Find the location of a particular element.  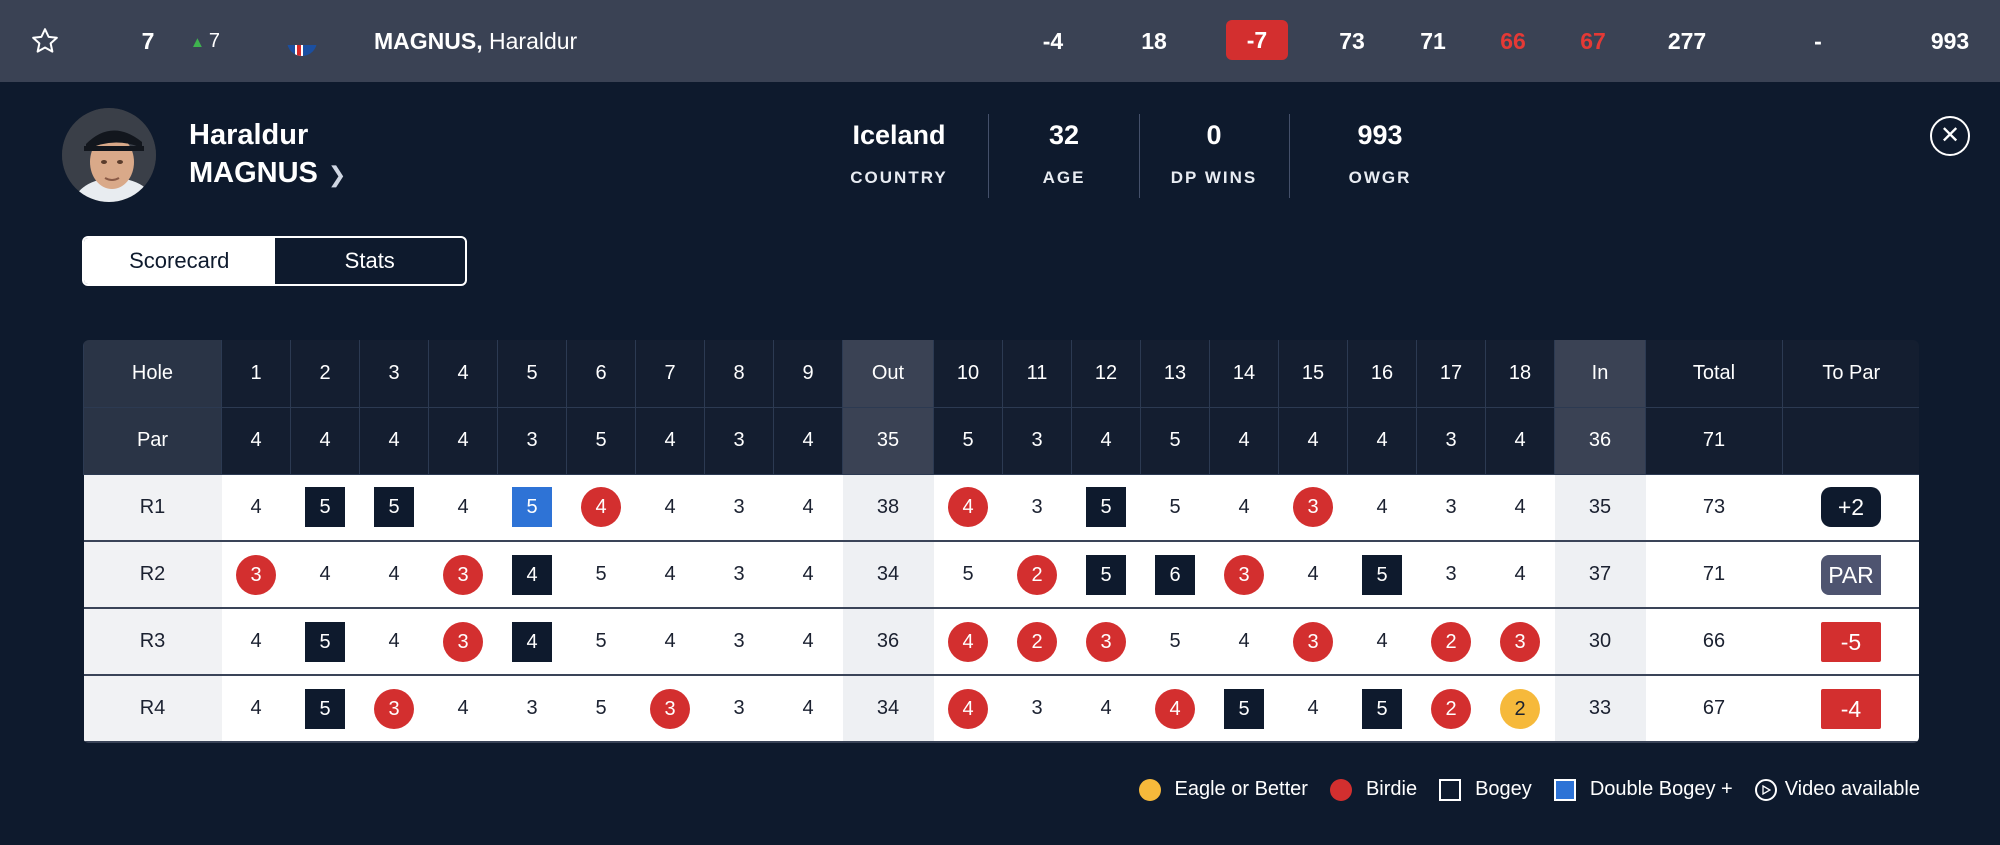

hole-number-cell: 8 is located at coordinates (739, 374).